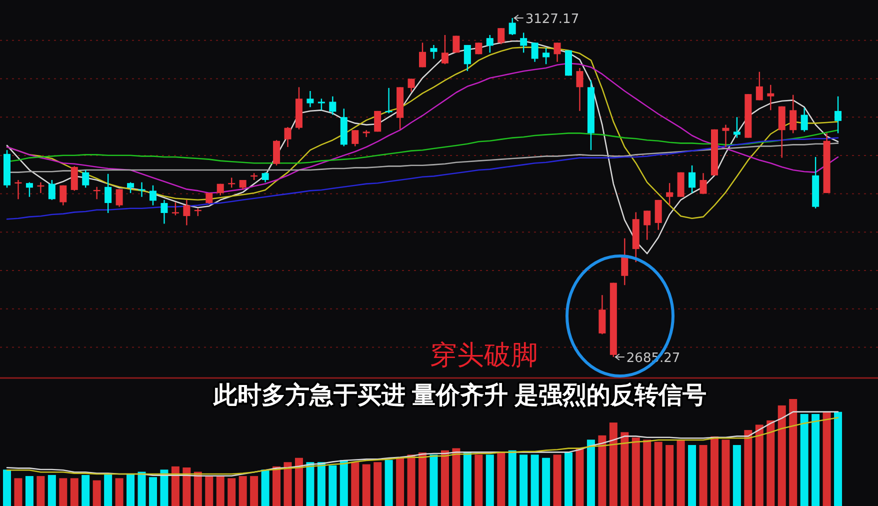 Image resolution: width=878 pixels, height=506 pixels. What do you see at coordinates (552, 19) in the screenshot?
I see `annotation: 3127.17` at bounding box center [552, 19].